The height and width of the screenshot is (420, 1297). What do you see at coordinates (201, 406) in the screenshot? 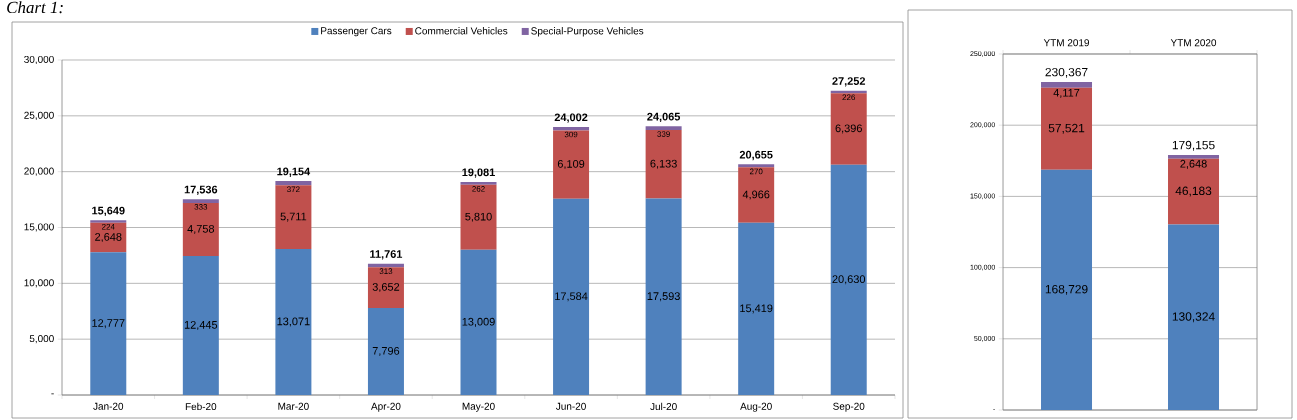
I see `x-tick-label: Feb-20` at bounding box center [201, 406].